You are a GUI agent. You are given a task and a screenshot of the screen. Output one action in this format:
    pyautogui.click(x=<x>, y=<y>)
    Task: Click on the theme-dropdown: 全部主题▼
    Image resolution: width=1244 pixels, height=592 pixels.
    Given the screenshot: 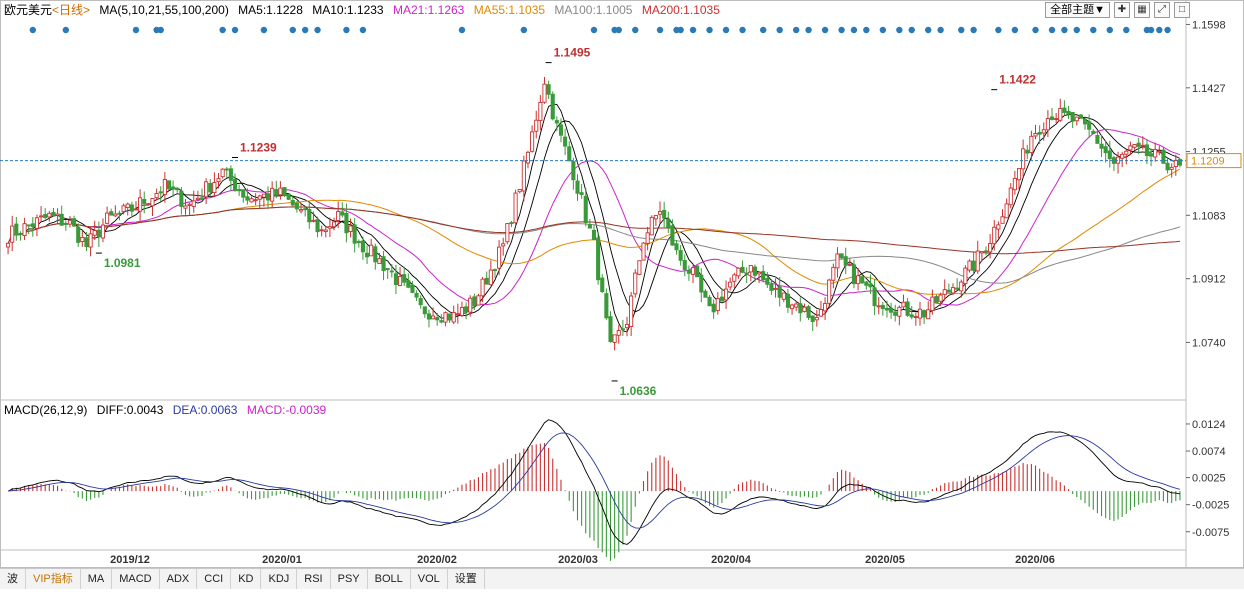 What is the action you would take?
    pyautogui.click(x=1077, y=10)
    